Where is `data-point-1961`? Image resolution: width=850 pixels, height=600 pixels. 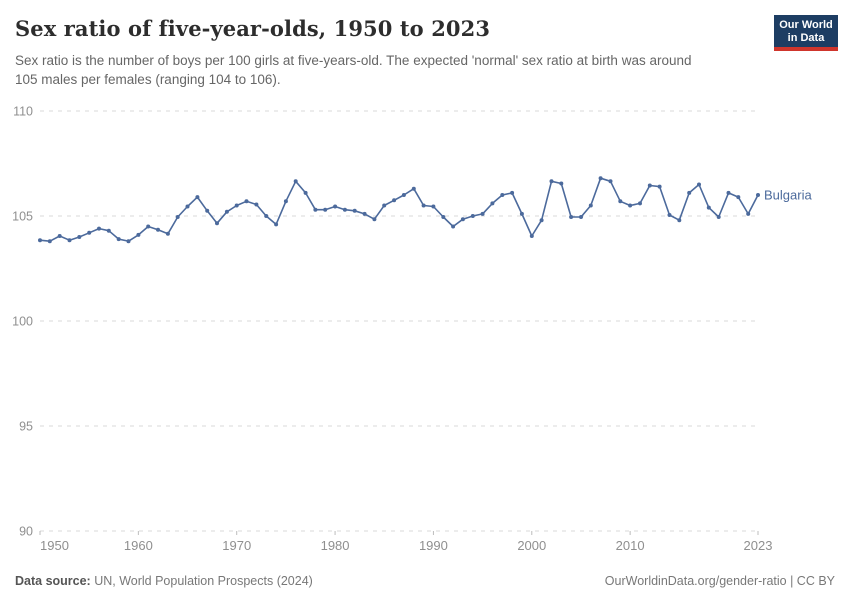 data-point-1961 is located at coordinates (148, 226).